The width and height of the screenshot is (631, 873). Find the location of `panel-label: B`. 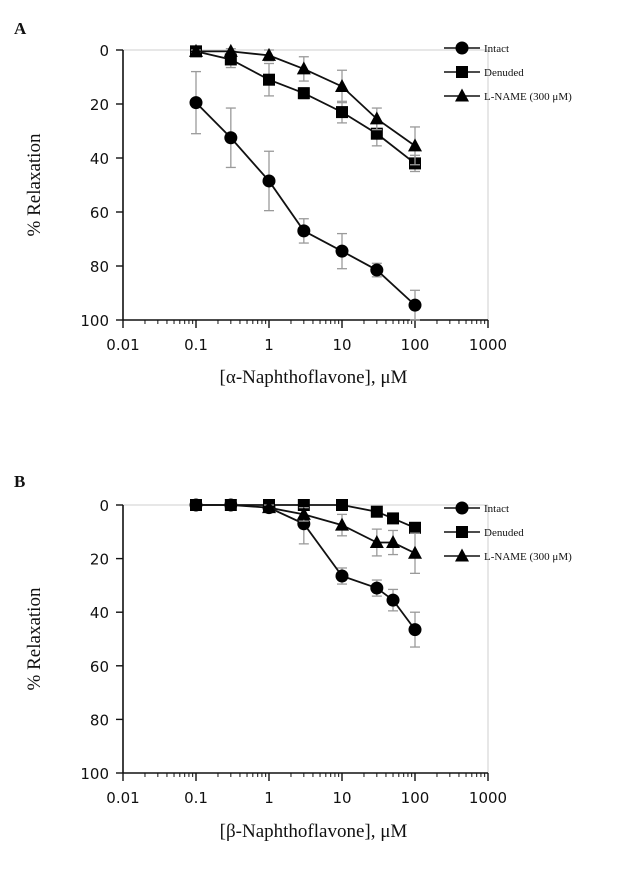

panel-label: B is located at coordinates (19, 481).